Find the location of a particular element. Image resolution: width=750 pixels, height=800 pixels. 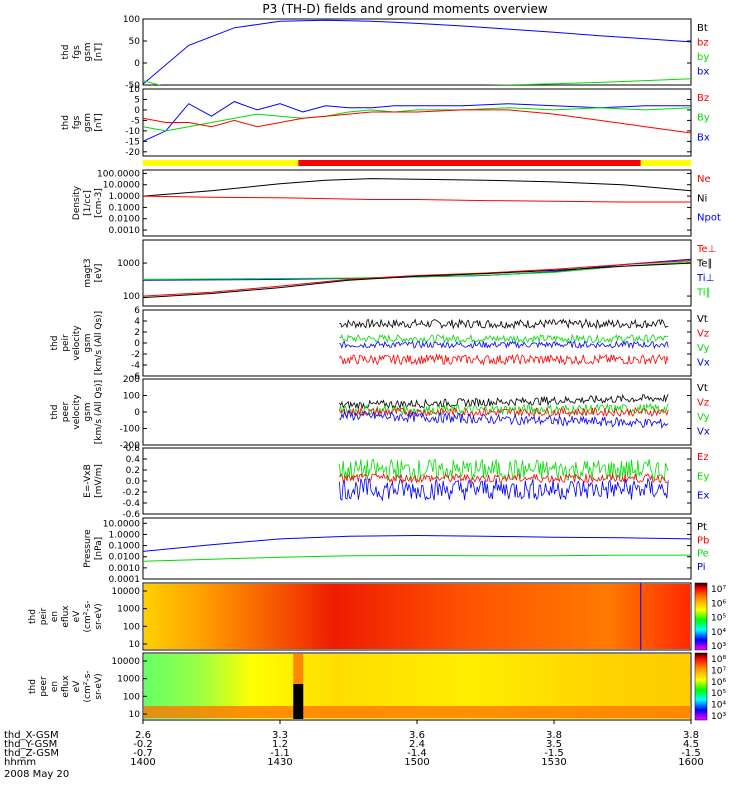

series-Vt is located at coordinates (504, 324).